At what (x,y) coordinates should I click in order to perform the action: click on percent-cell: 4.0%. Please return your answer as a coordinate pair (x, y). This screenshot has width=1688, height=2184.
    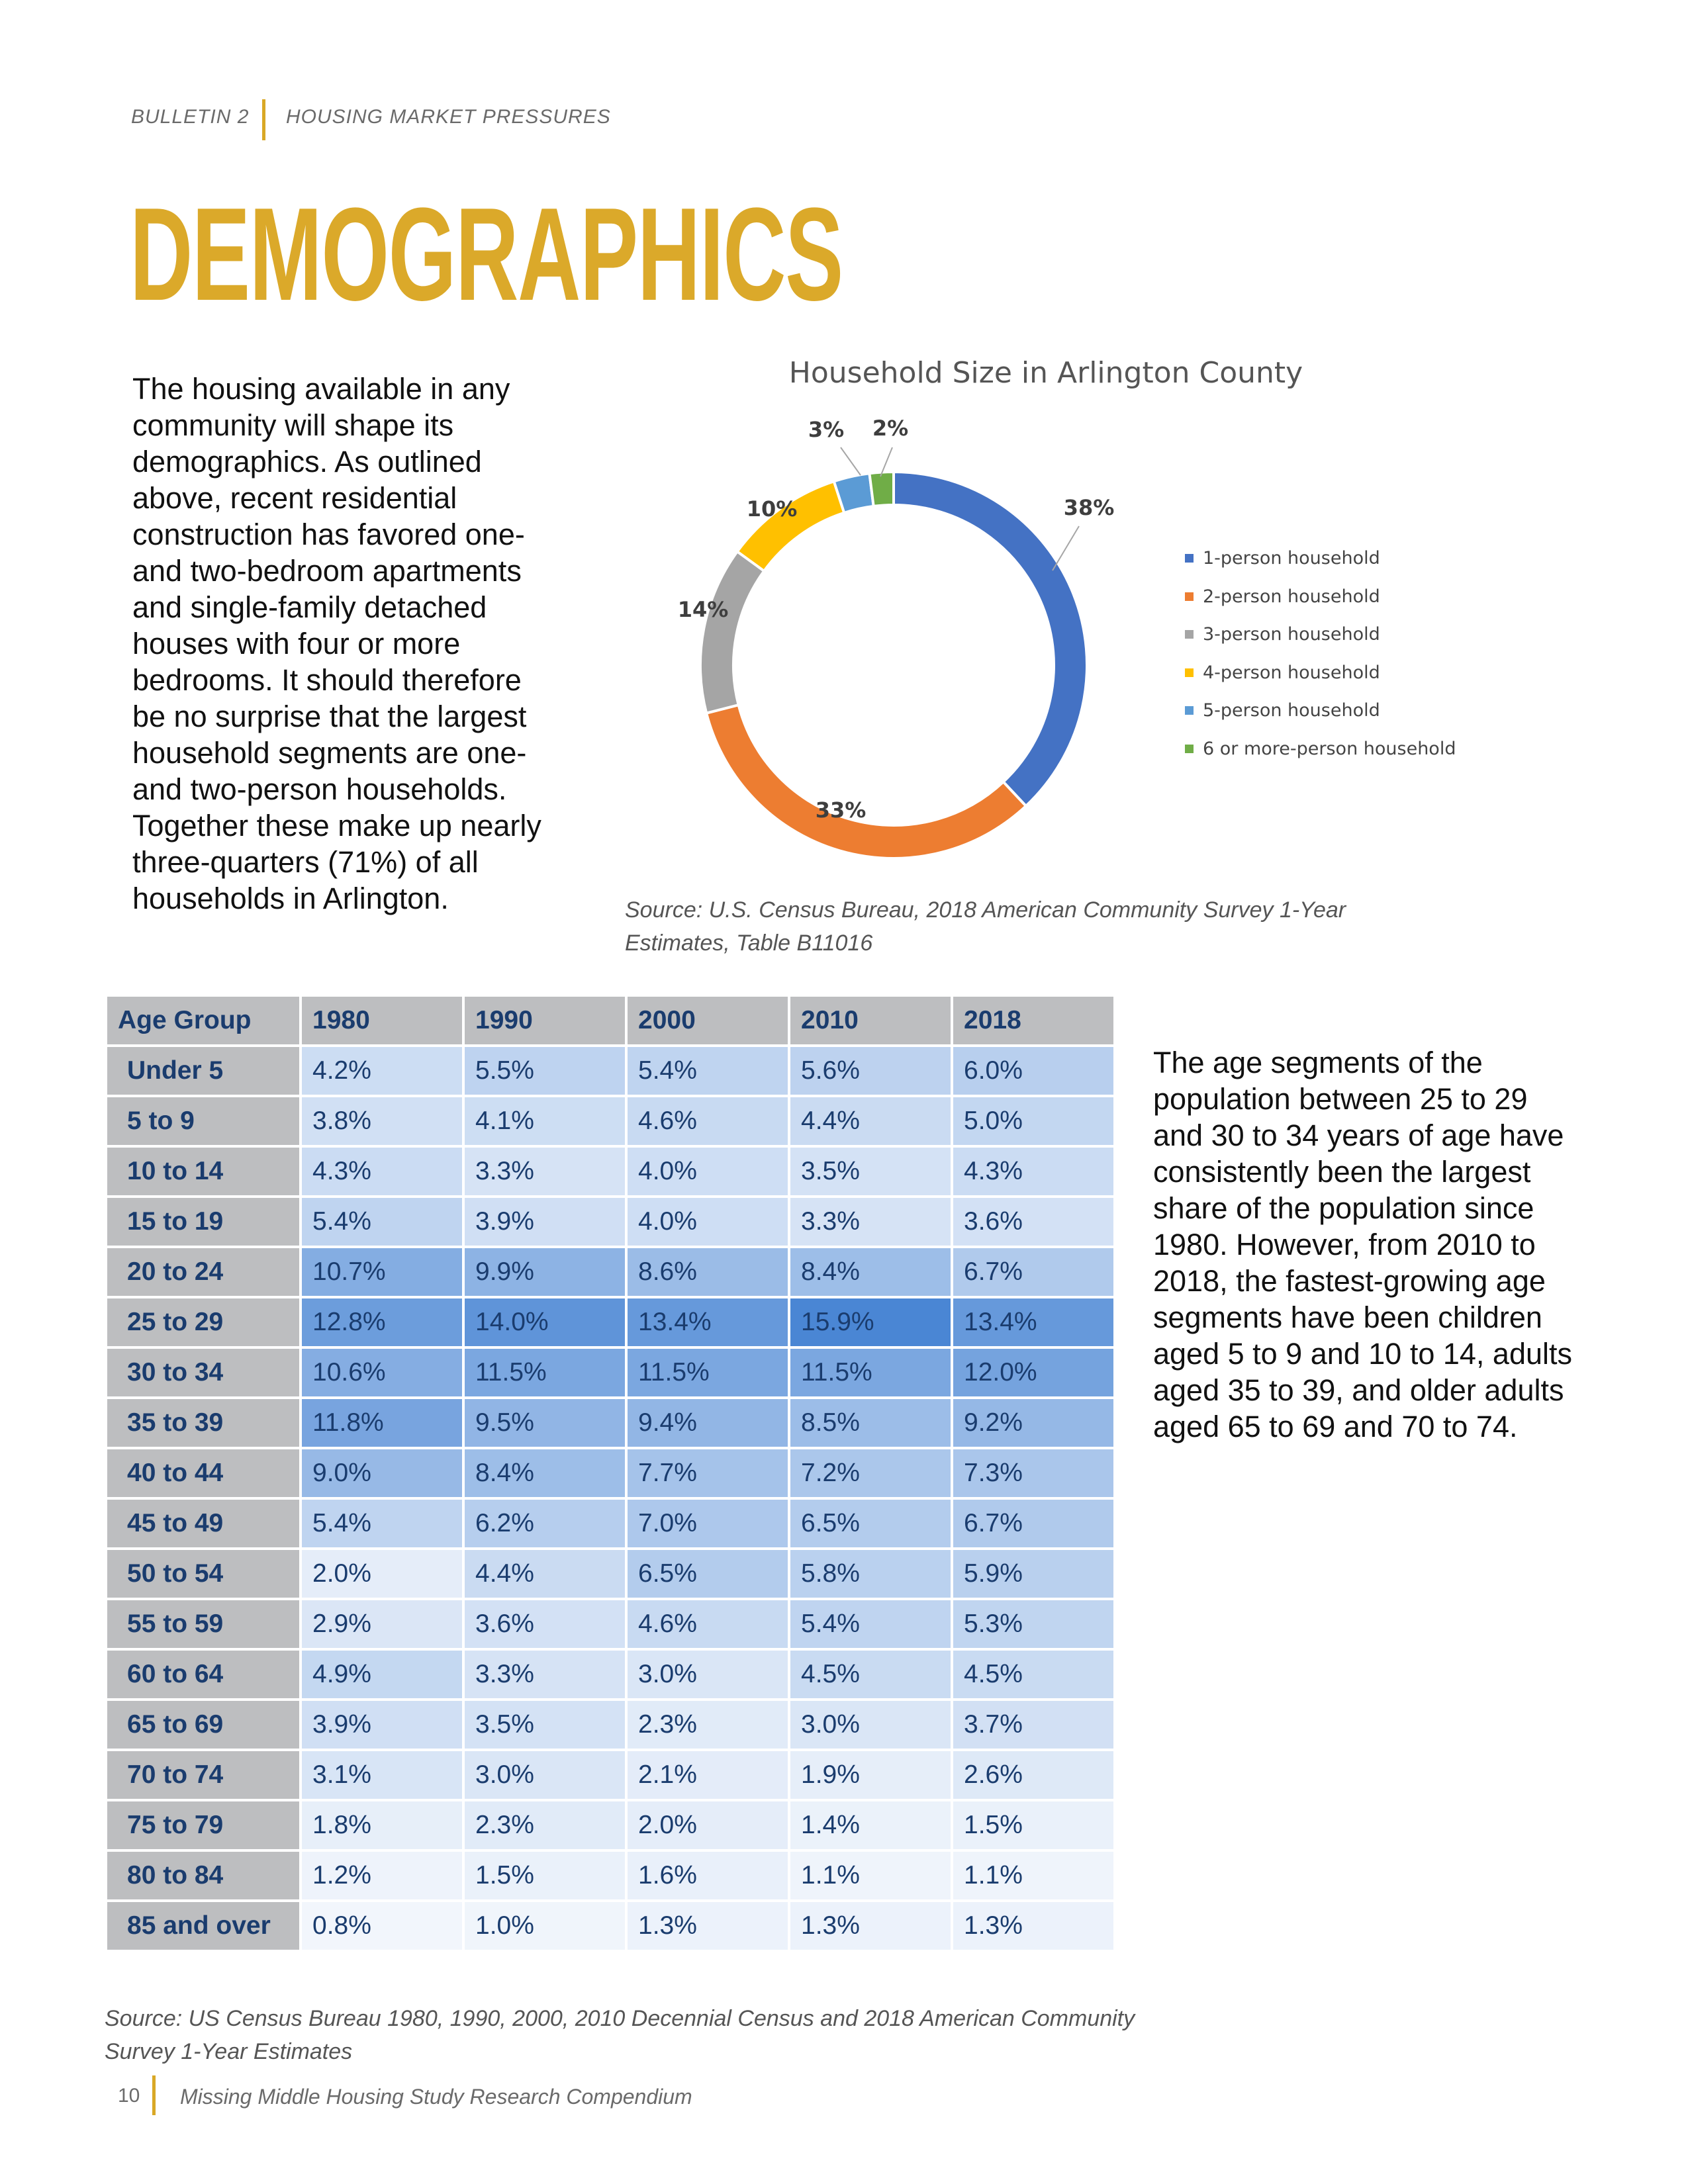
    Looking at the image, I should click on (708, 1222).